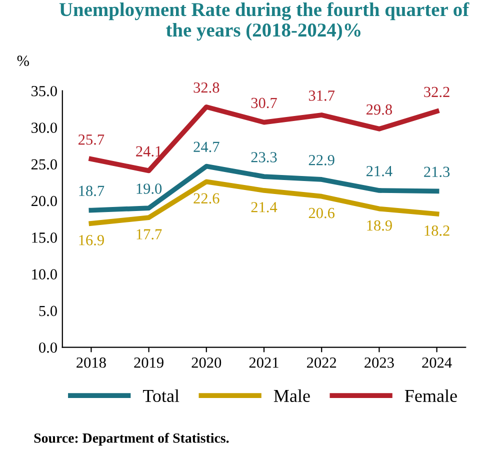 The image size is (480, 454). What do you see at coordinates (44, 201) in the screenshot?
I see `y-tick-label: 20.0` at bounding box center [44, 201].